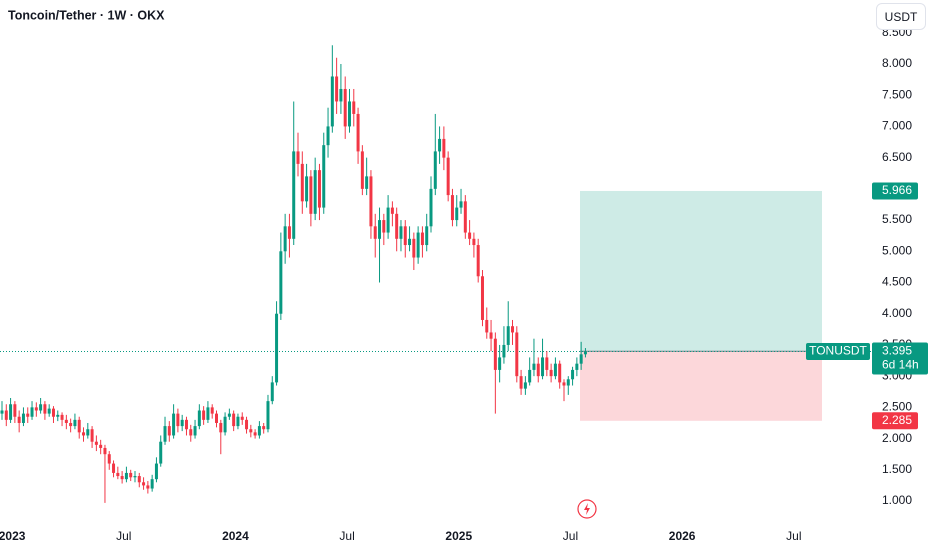  I want to click on y-tick-label: 7.500, so click(897, 94).